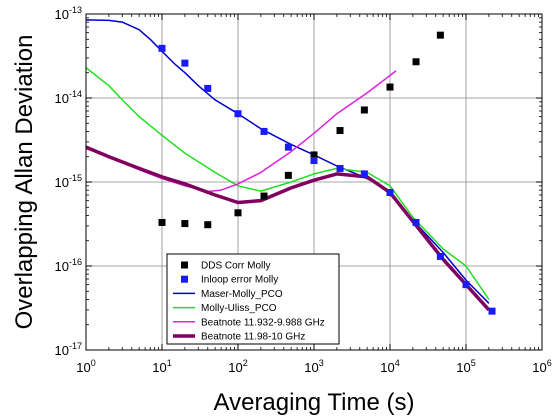 The height and width of the screenshot is (418, 559). What do you see at coordinates (68, 181) in the screenshot?
I see `y-tick-label: 10-15` at bounding box center [68, 181].